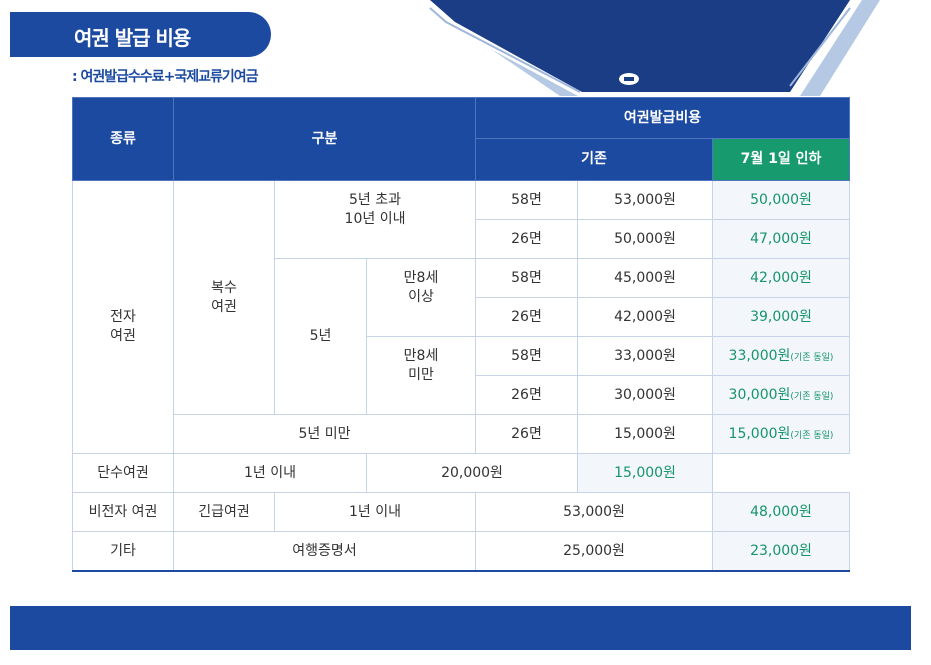  I want to click on cell-new-price: 50,000원, so click(781, 200).